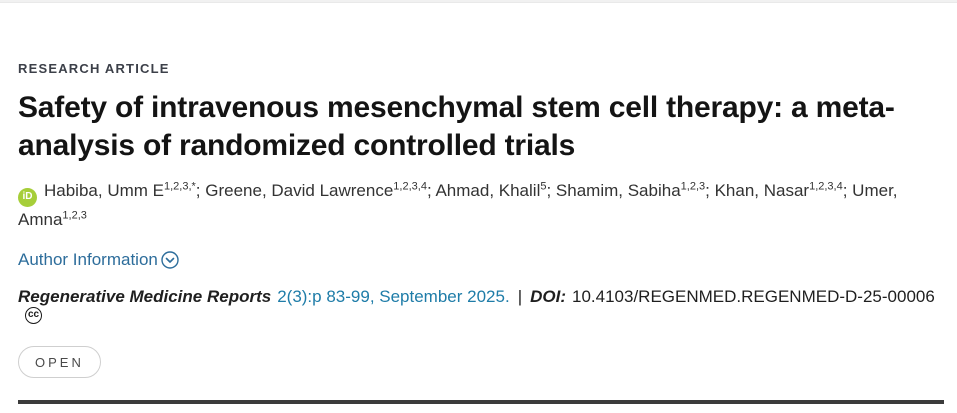 The height and width of the screenshot is (413, 957). What do you see at coordinates (630, 190) in the screenshot?
I see `author-name: Shamim, Sabiha1,2,3` at bounding box center [630, 190].